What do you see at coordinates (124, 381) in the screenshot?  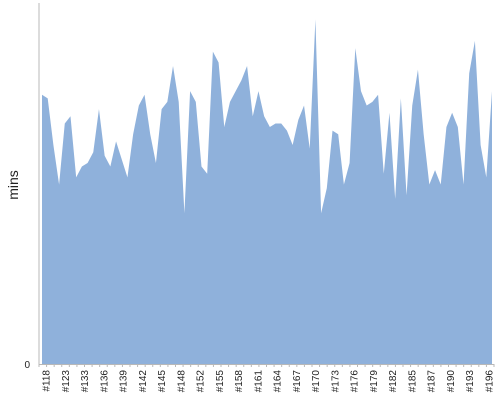 I see `x-tick-label: #139` at bounding box center [124, 381].